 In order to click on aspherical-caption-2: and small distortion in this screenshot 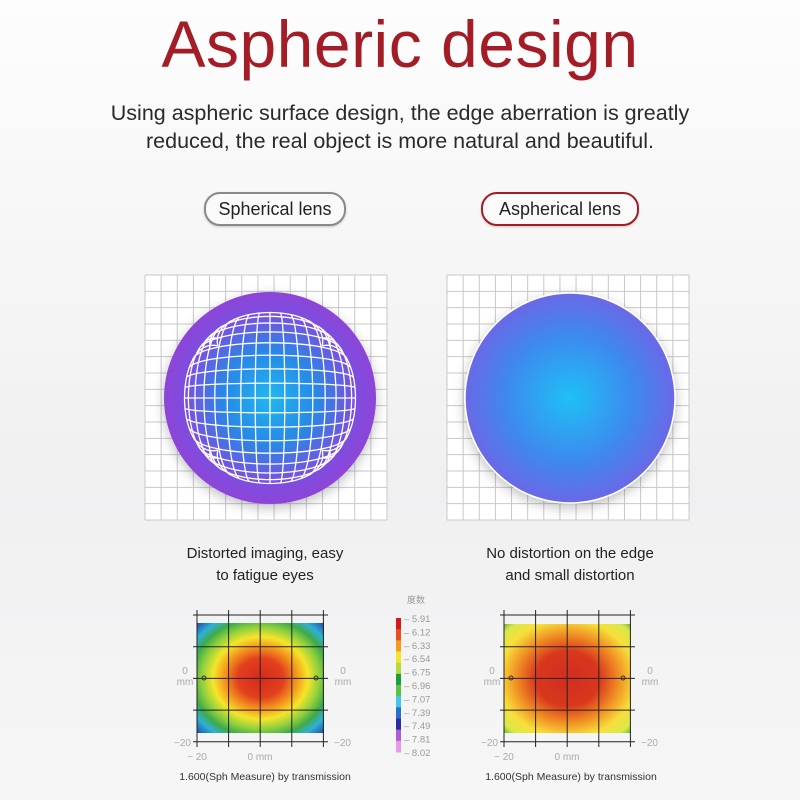, I will do `click(570, 575)`.